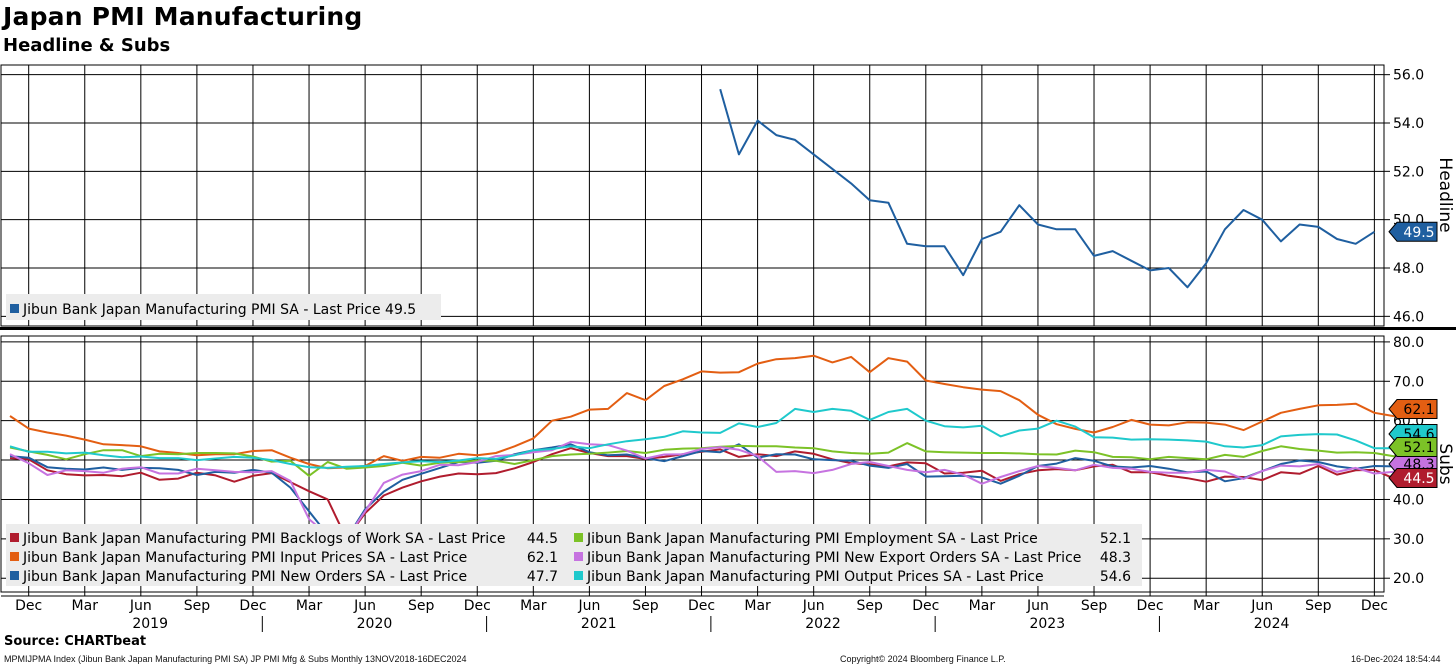 The height and width of the screenshot is (666, 1456). What do you see at coordinates (1408, 540) in the screenshot?
I see `subs-ytick-label: 30.0` at bounding box center [1408, 540].